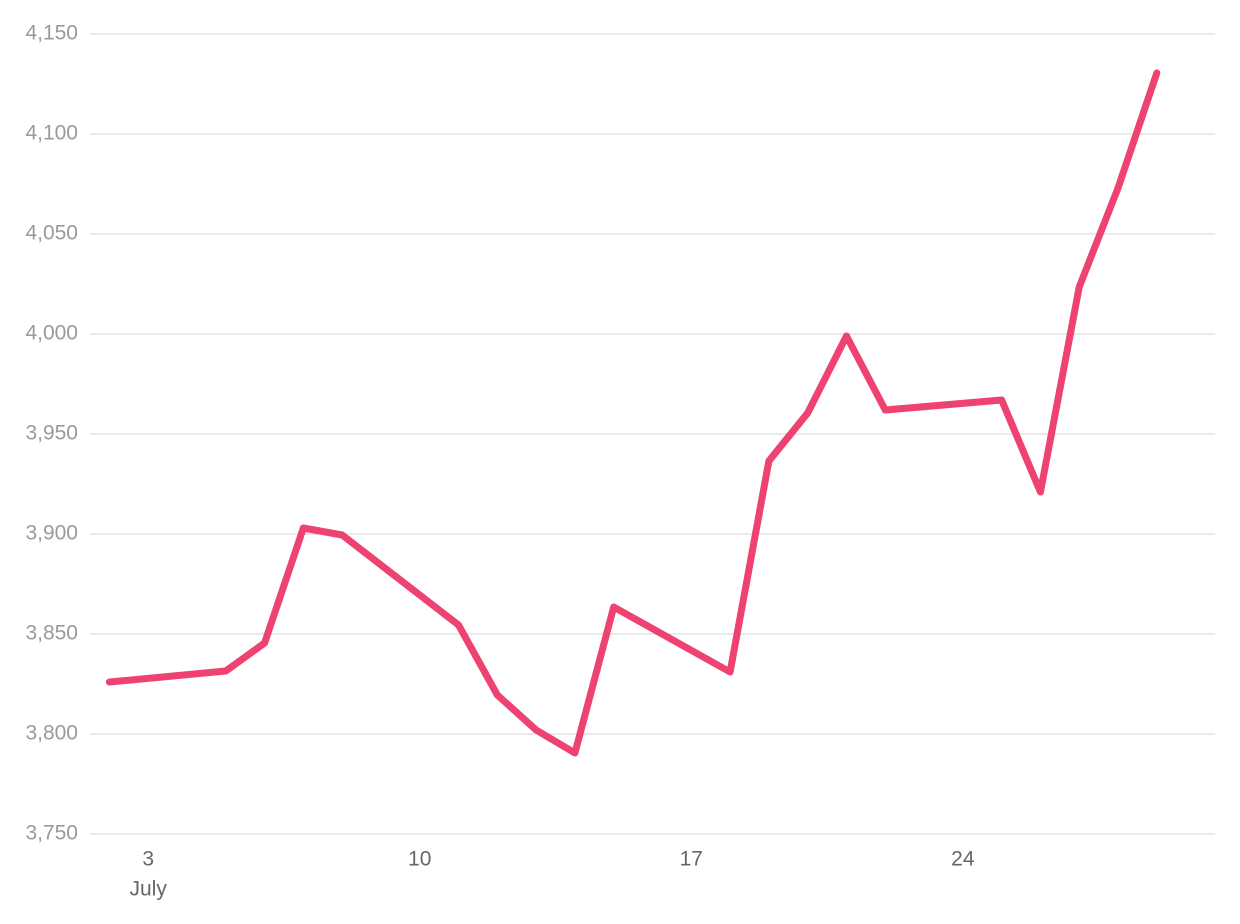 Image resolution: width=1240 pixels, height=924 pixels. I want to click on x-tick-label: 3, so click(148, 859).